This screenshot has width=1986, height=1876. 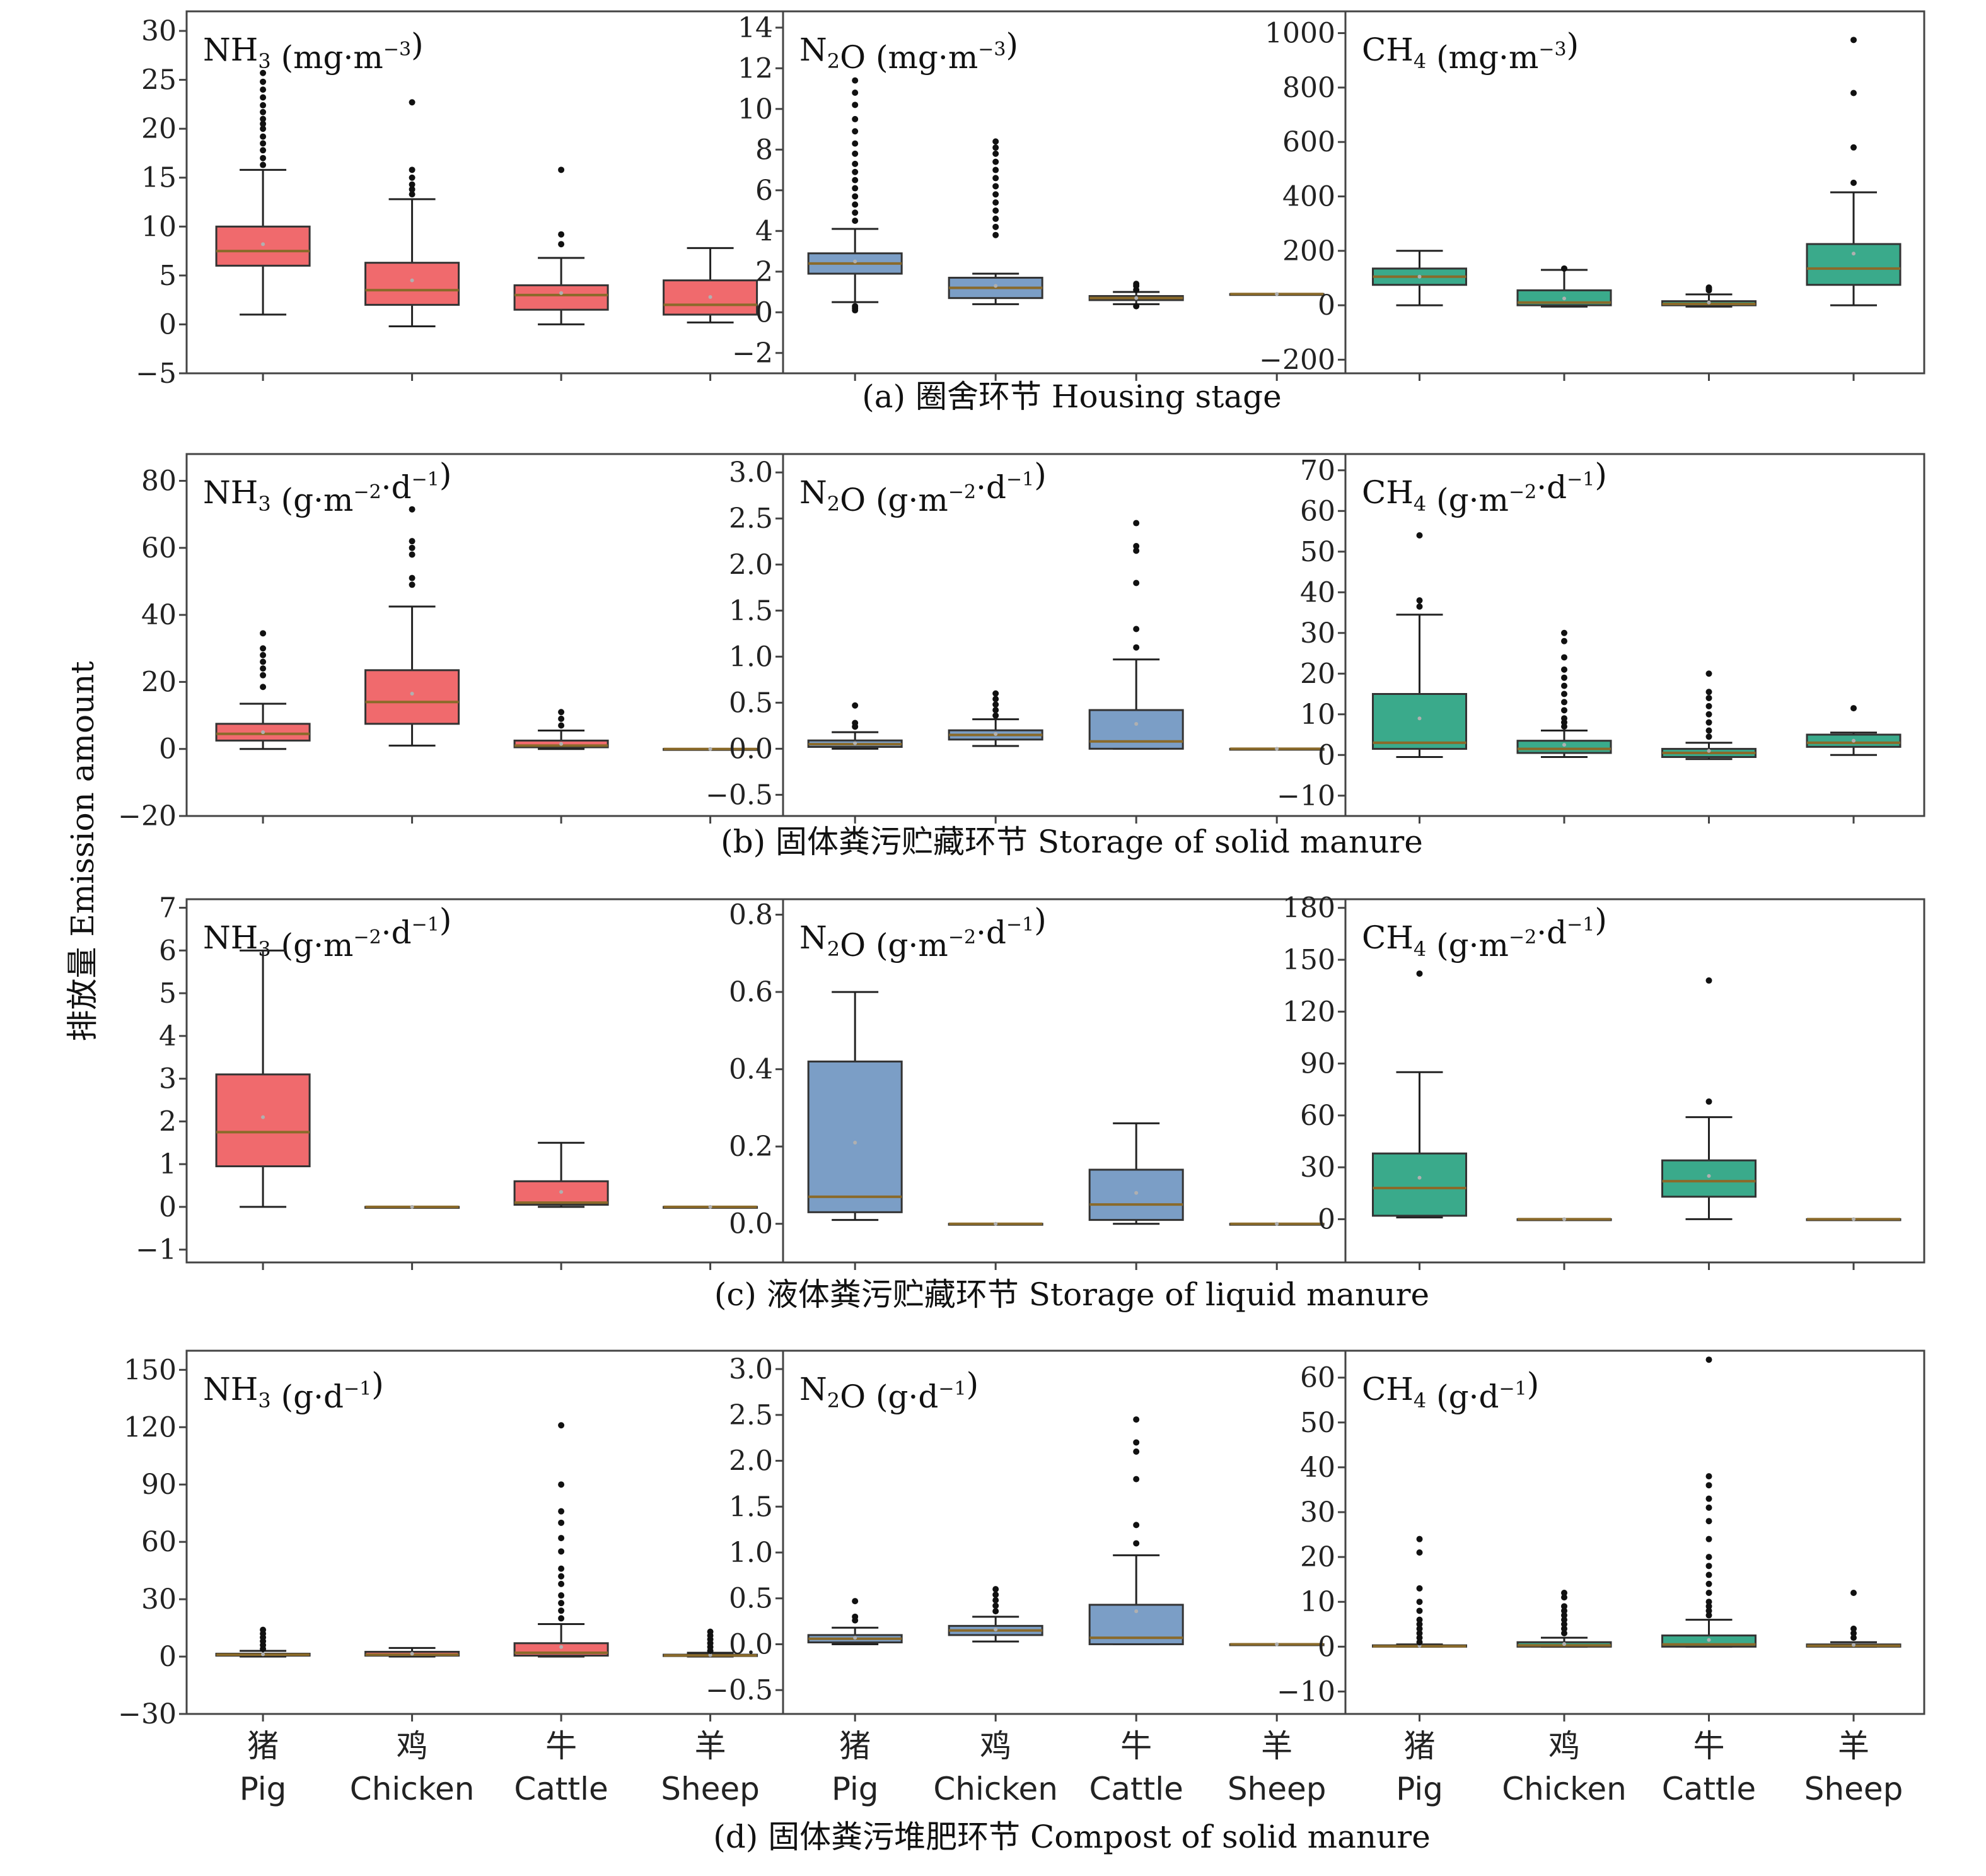 What do you see at coordinates (1420, 278) in the screenshot?
I see `box-pig` at bounding box center [1420, 278].